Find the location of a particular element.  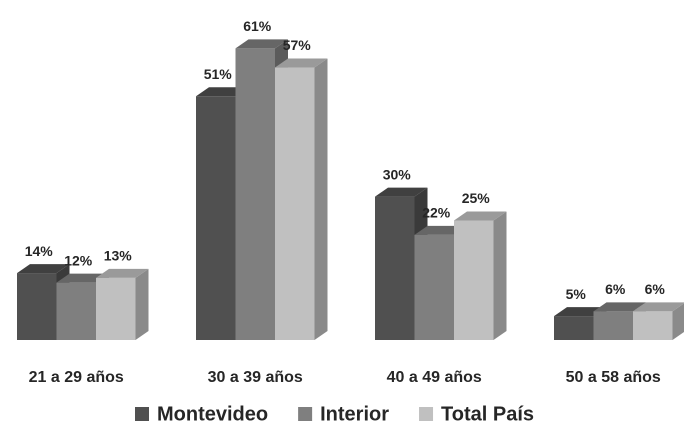

x-tick-label: 40 a 49 años is located at coordinates (434, 377).